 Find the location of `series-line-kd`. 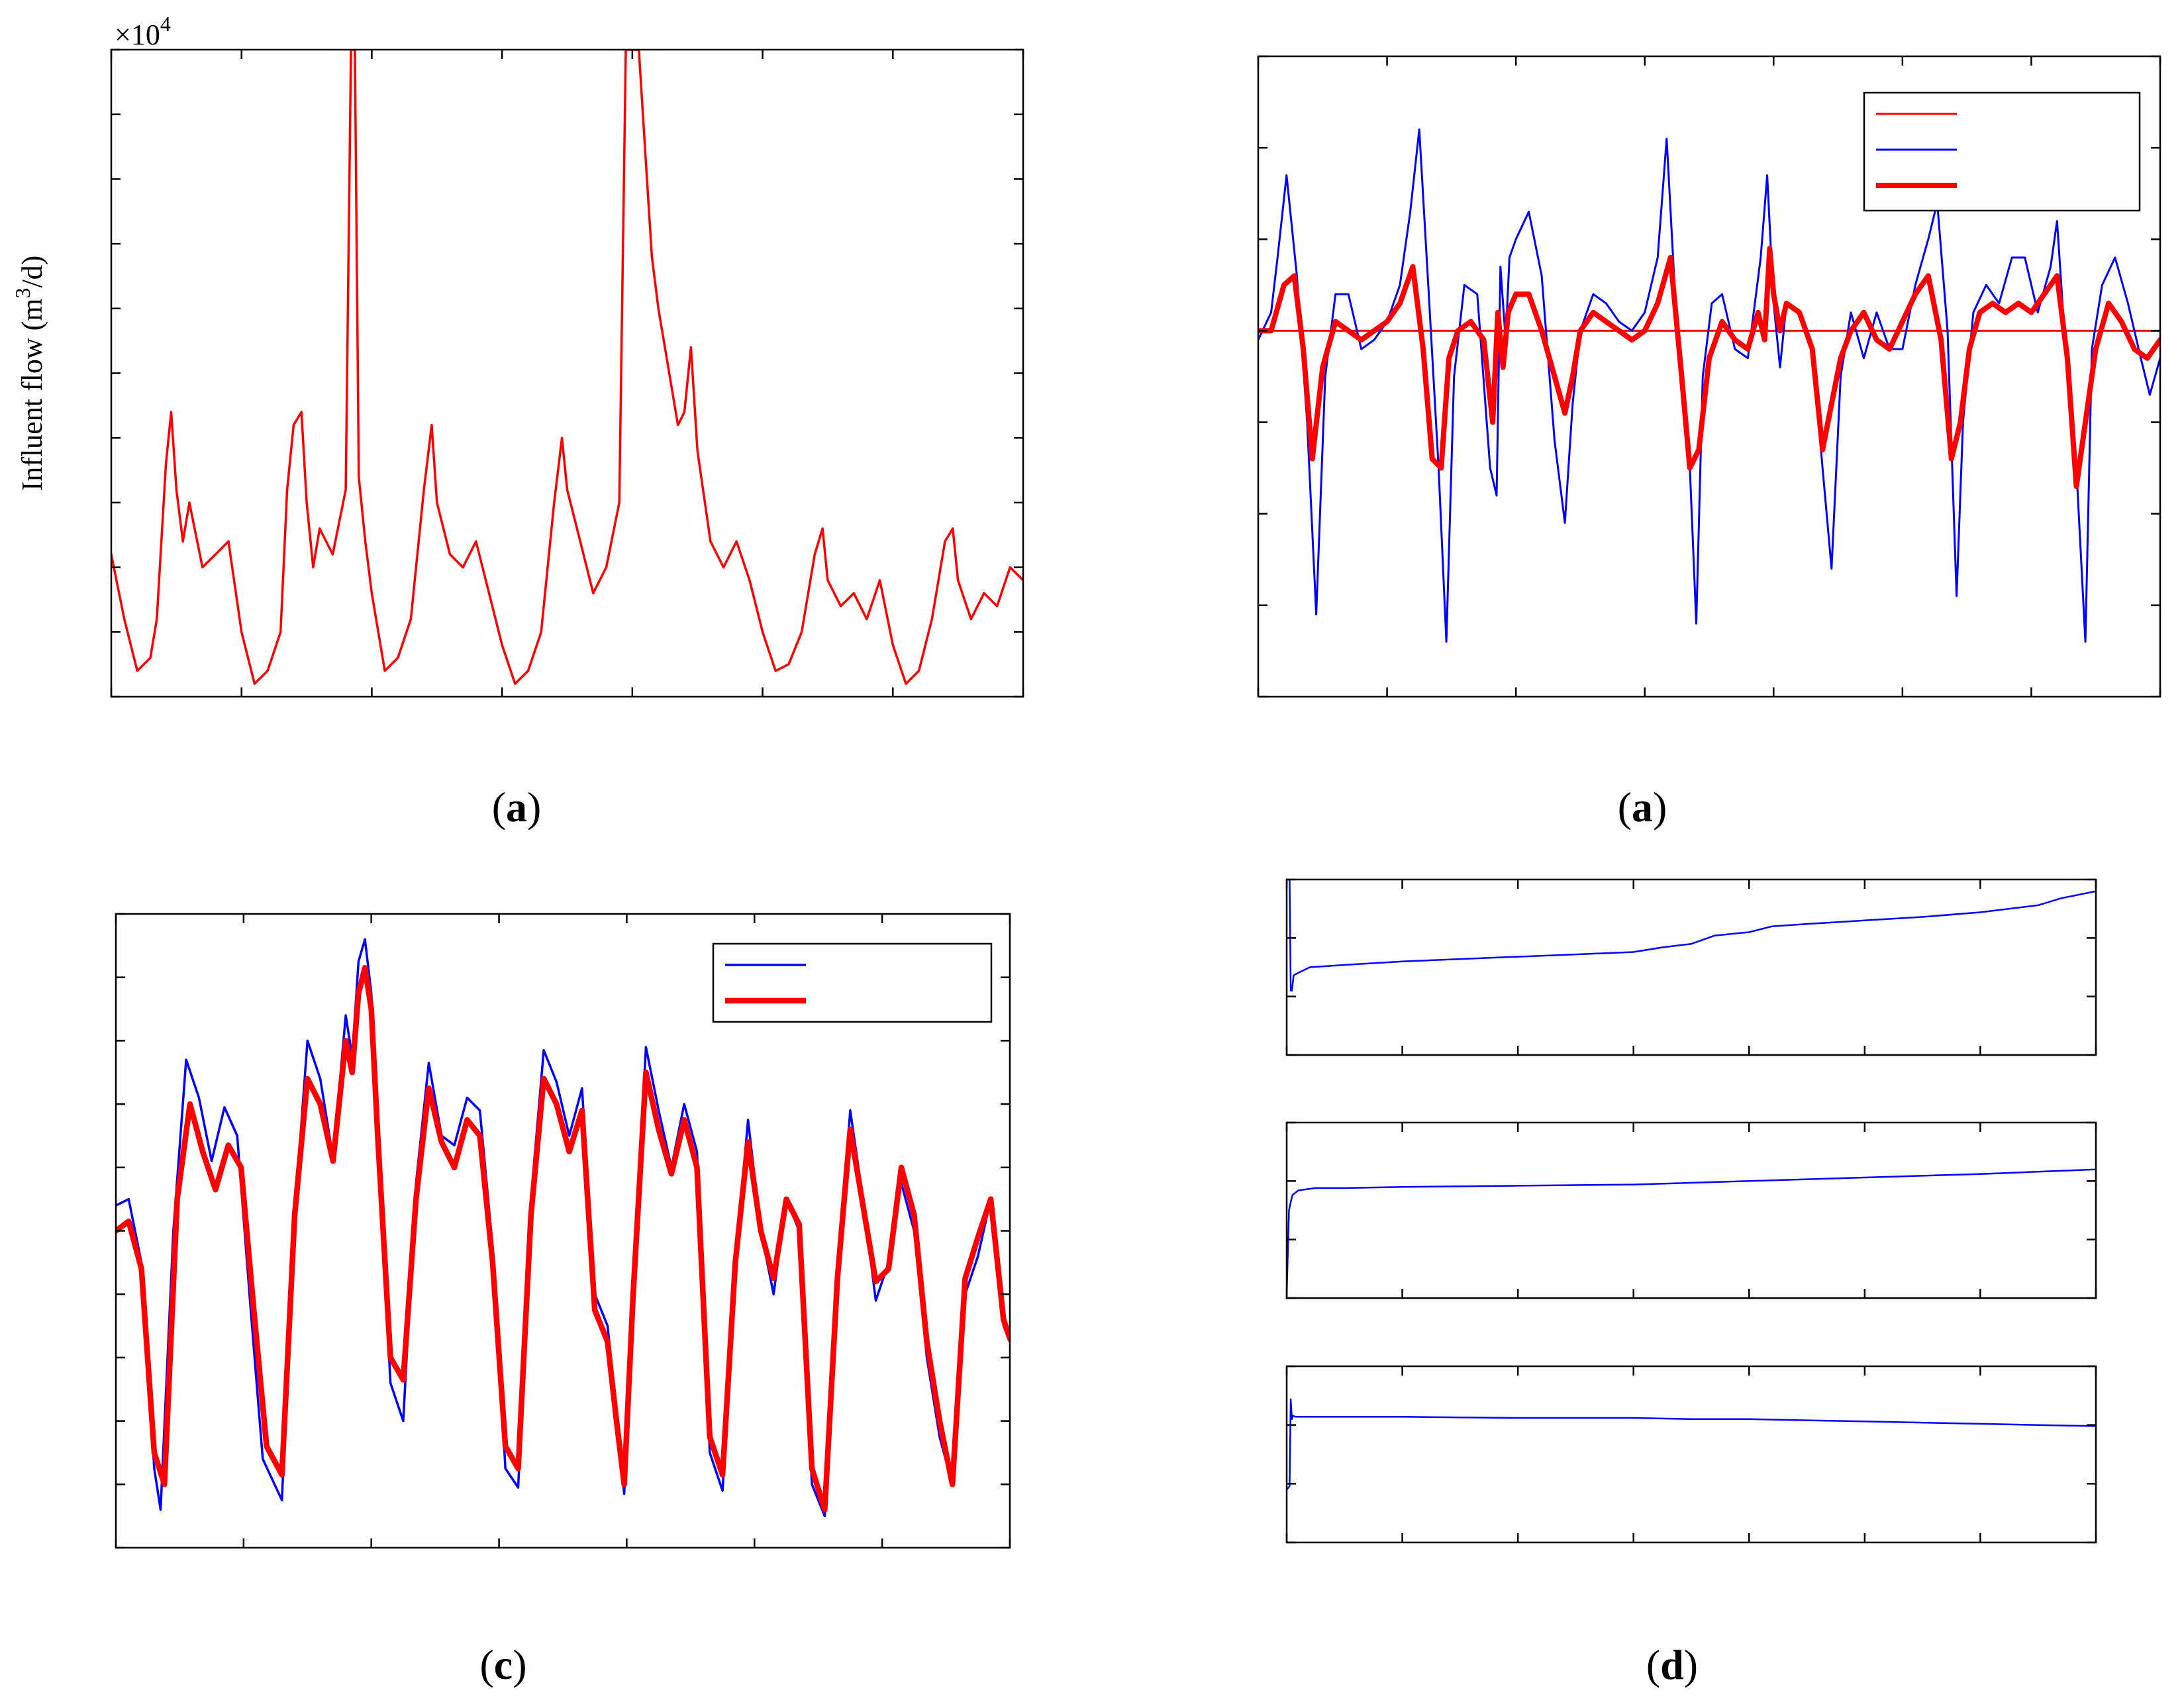

series-line-kd is located at coordinates (1692, 1445).